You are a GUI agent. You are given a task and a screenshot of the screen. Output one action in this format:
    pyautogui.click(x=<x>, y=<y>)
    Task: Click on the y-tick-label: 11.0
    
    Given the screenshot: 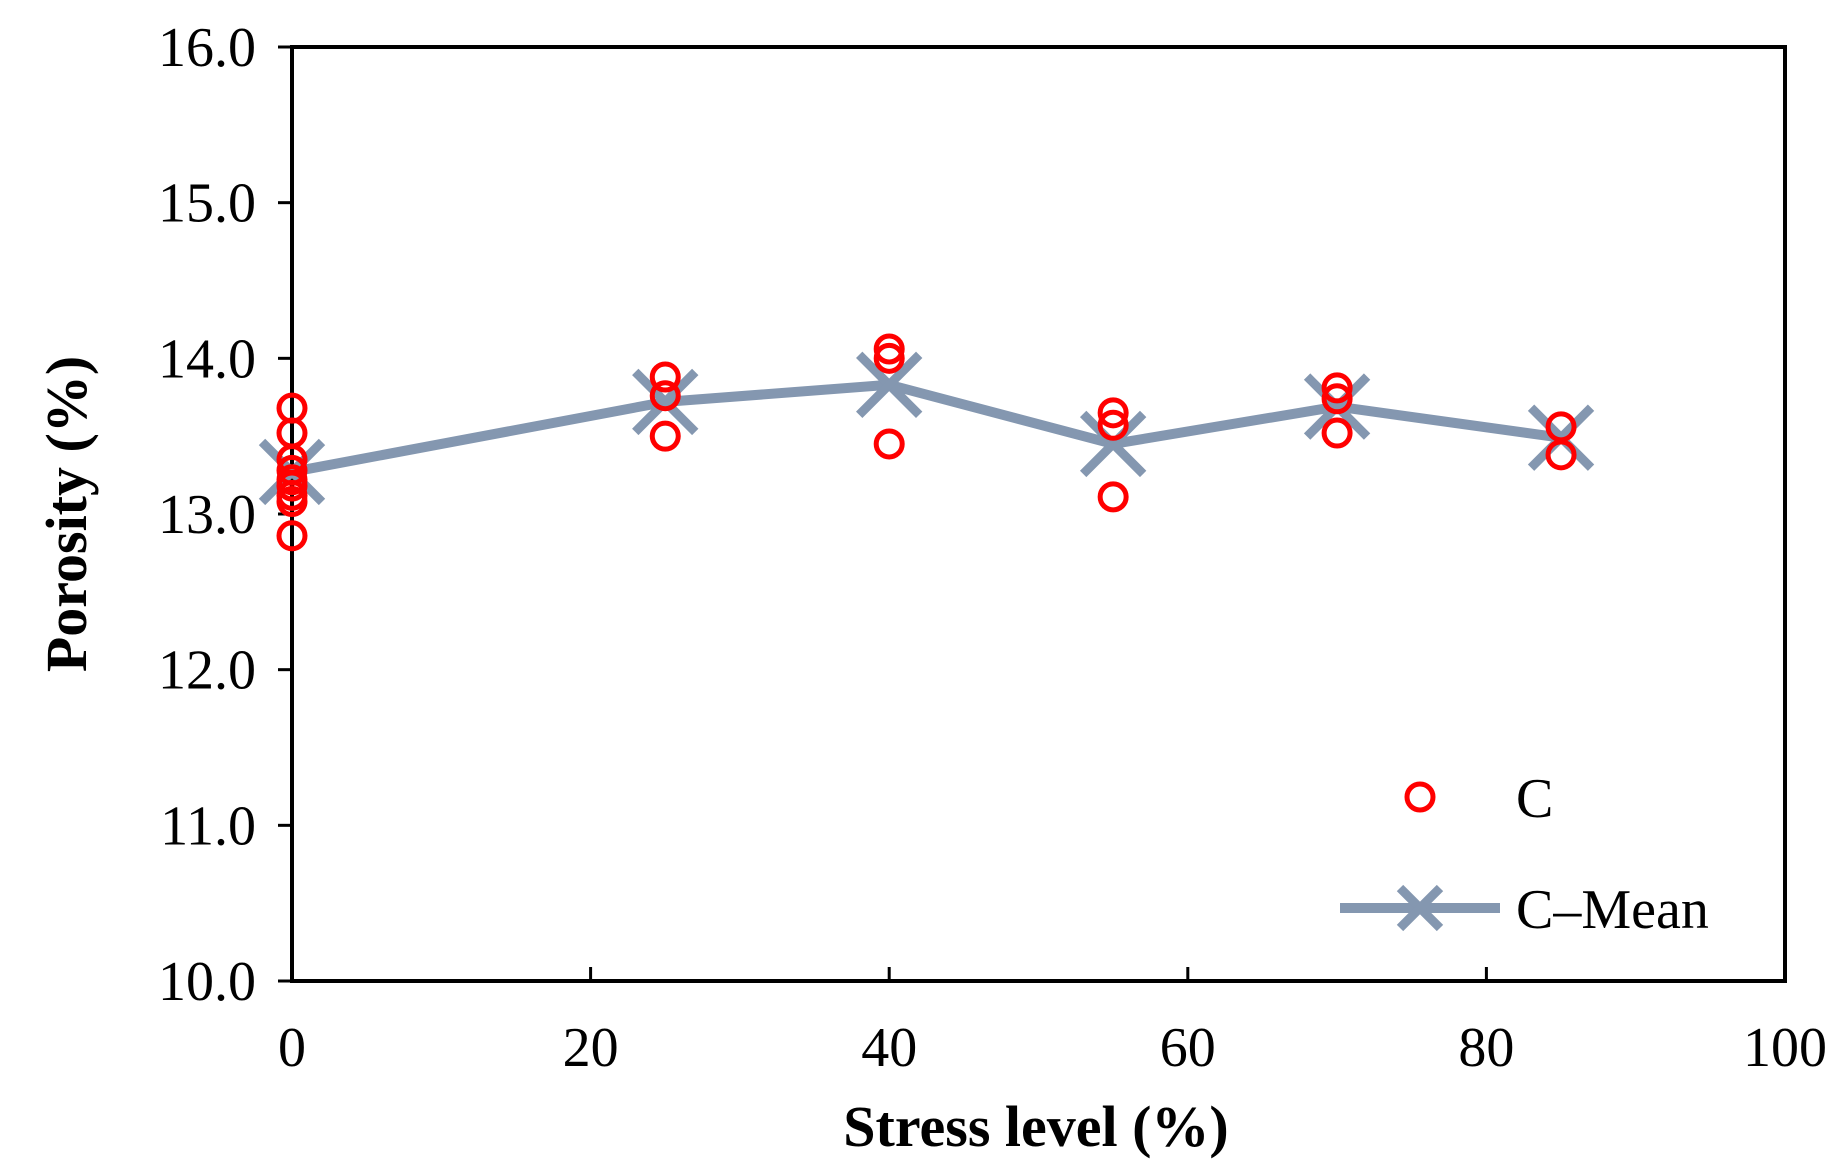 What is the action you would take?
    pyautogui.click(x=208, y=826)
    